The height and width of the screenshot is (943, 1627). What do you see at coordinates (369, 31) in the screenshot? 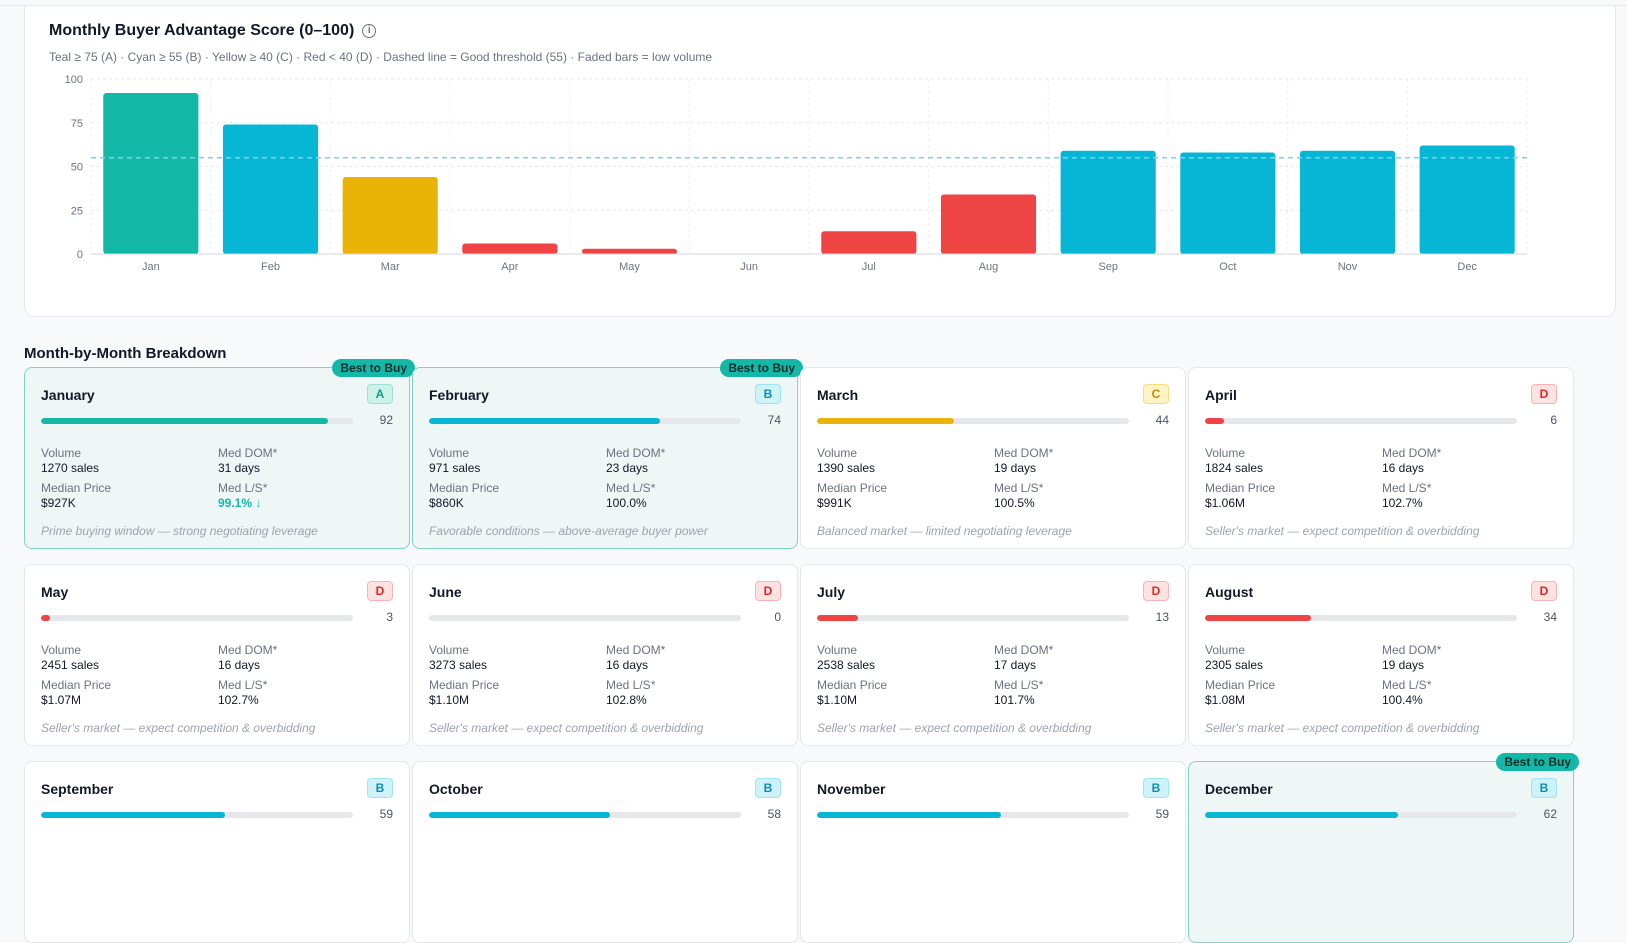
I see `info-icon: i` at bounding box center [369, 31].